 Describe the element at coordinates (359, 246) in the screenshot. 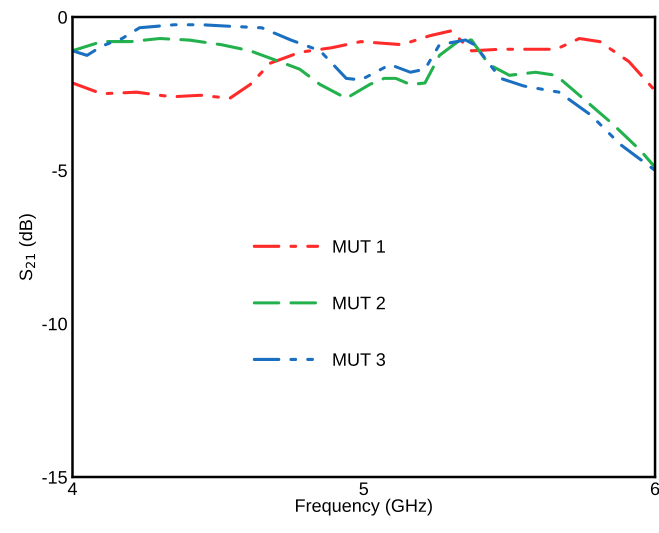

I see `legend-label: MUT 1` at that location.